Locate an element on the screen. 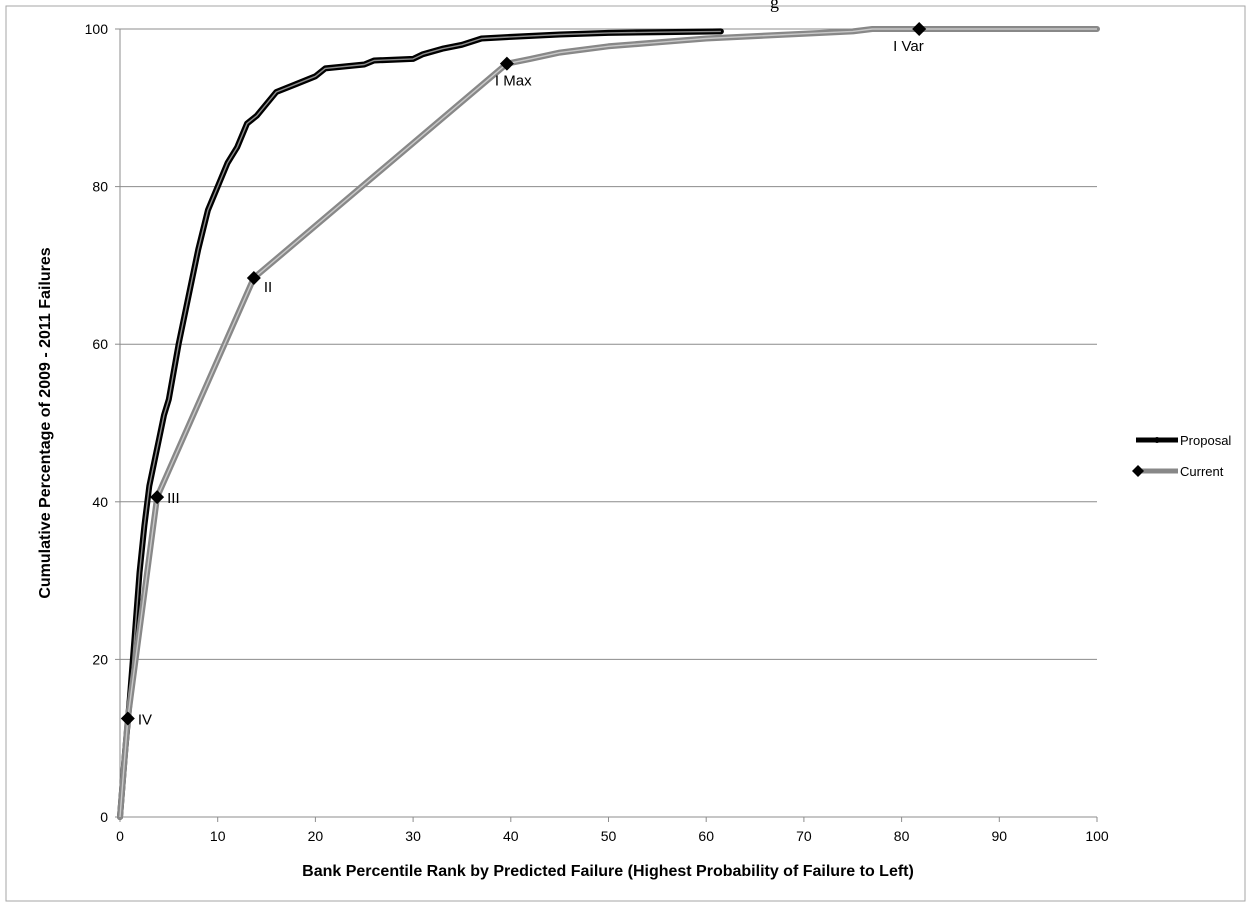 This screenshot has height=907, width=1251. x-tick-label: 70 is located at coordinates (804, 836).